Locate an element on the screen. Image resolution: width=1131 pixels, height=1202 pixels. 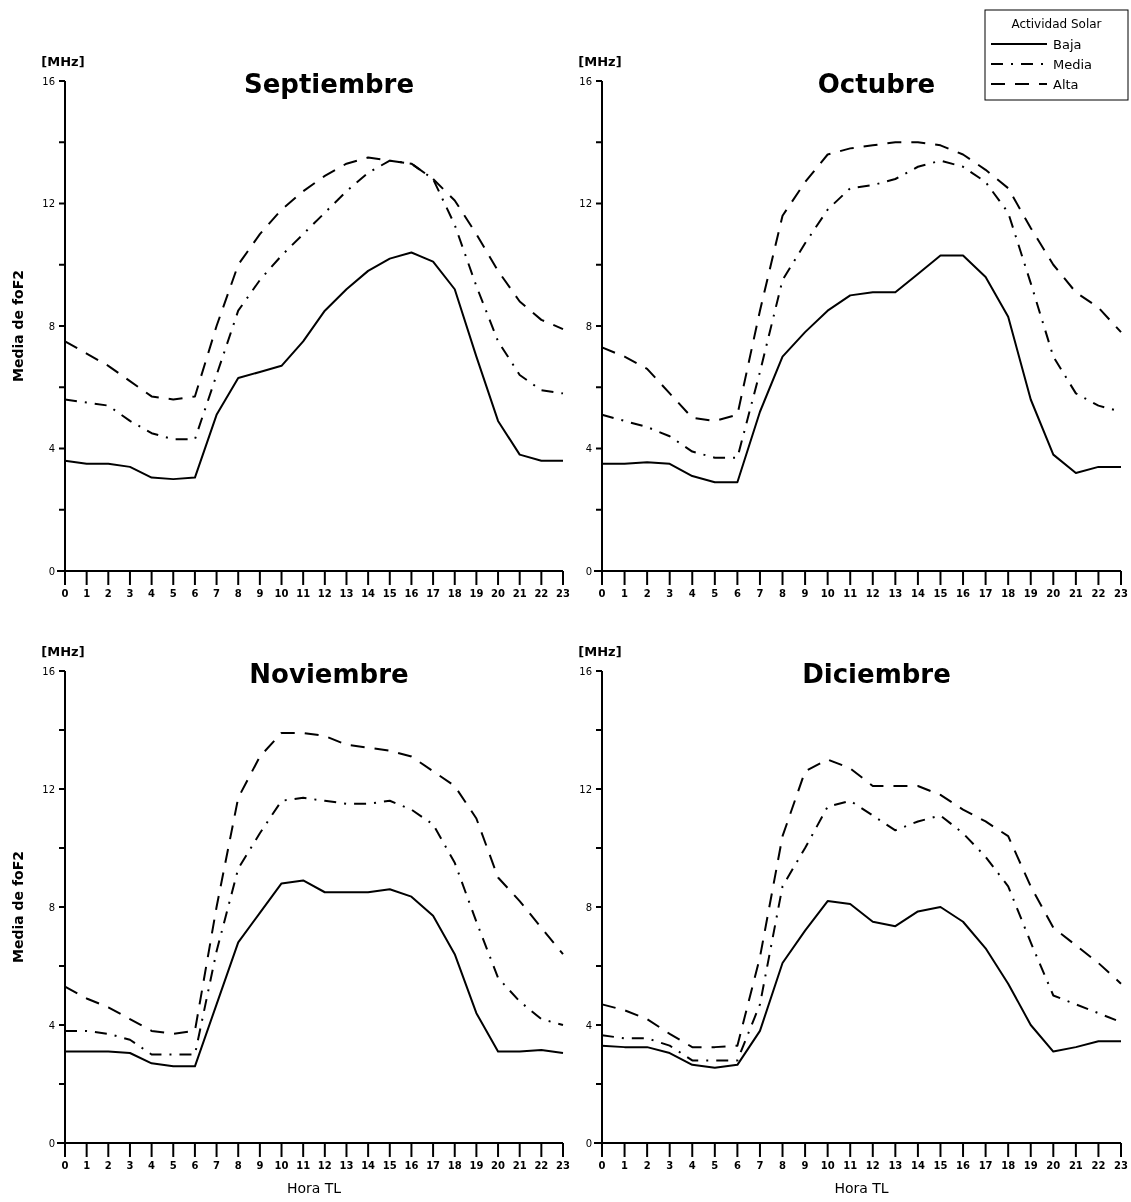
chart-title: Octubre is located at coordinates (876, 84).